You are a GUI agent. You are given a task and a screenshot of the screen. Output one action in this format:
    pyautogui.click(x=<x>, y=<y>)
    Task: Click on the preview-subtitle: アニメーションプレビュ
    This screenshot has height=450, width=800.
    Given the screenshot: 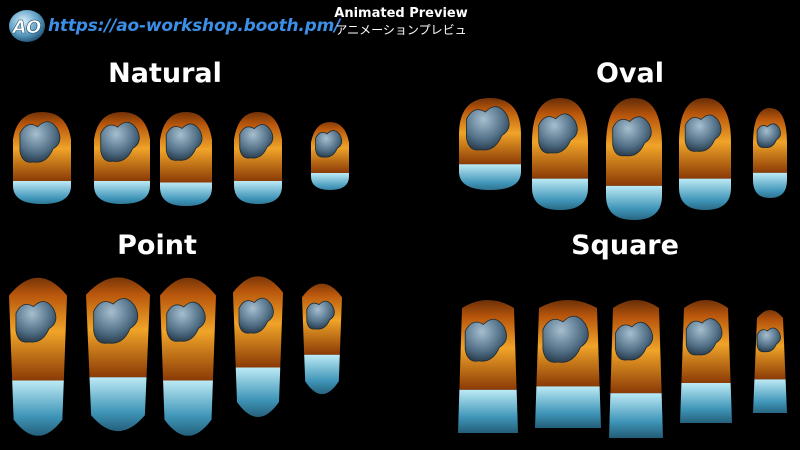 What is the action you would take?
    pyautogui.click(x=401, y=30)
    